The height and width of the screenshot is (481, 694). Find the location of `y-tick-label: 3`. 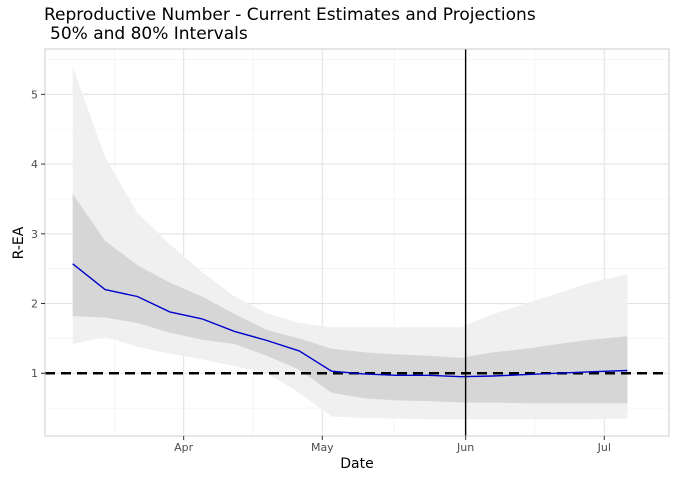

y-tick-label: 3 is located at coordinates (34, 234).